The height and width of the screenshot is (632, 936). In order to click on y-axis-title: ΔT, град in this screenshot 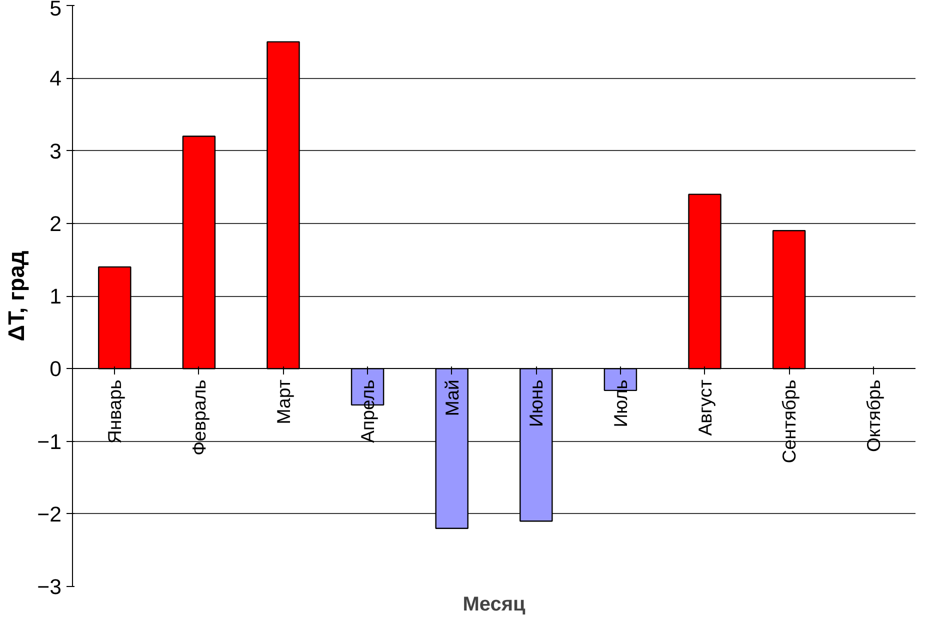, I will do `click(16, 296)`.